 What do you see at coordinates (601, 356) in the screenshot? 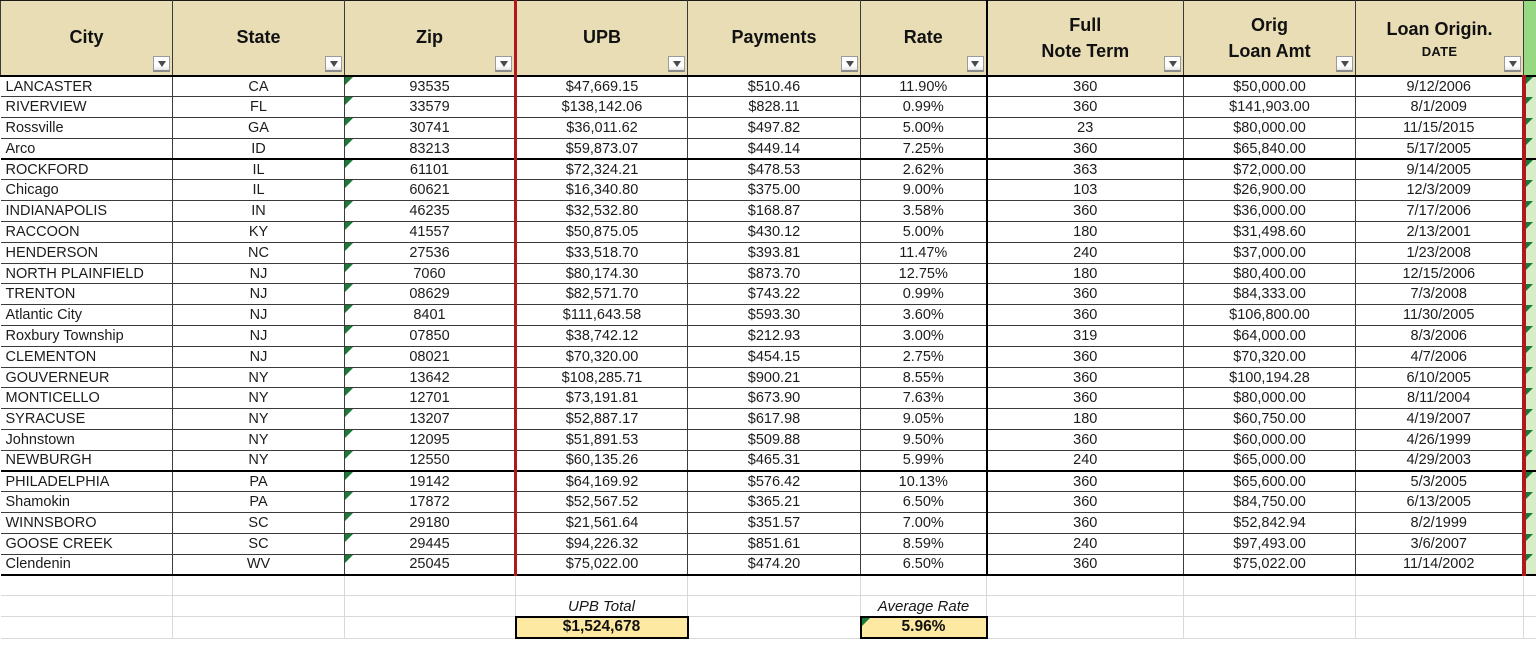
I see `cell-upb: $70,320.00` at bounding box center [601, 356].